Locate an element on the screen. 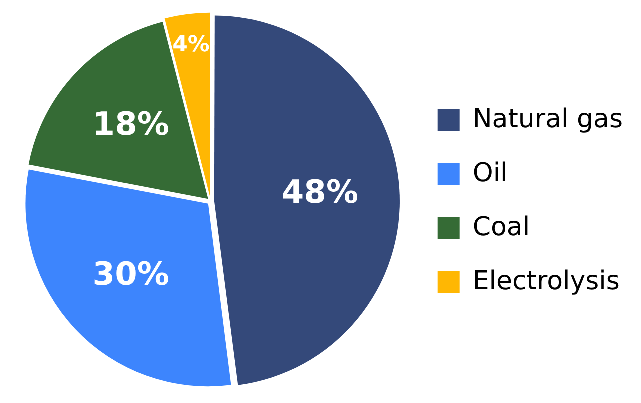 Image resolution: width=641 pixels, height=403 pixels. data-label: 30% is located at coordinates (131, 273).